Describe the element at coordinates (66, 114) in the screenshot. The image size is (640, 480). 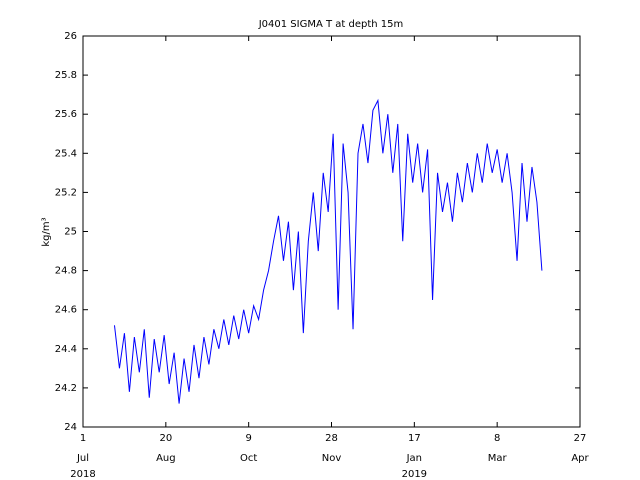
I see `y-tick-label: 25.6` at that location.